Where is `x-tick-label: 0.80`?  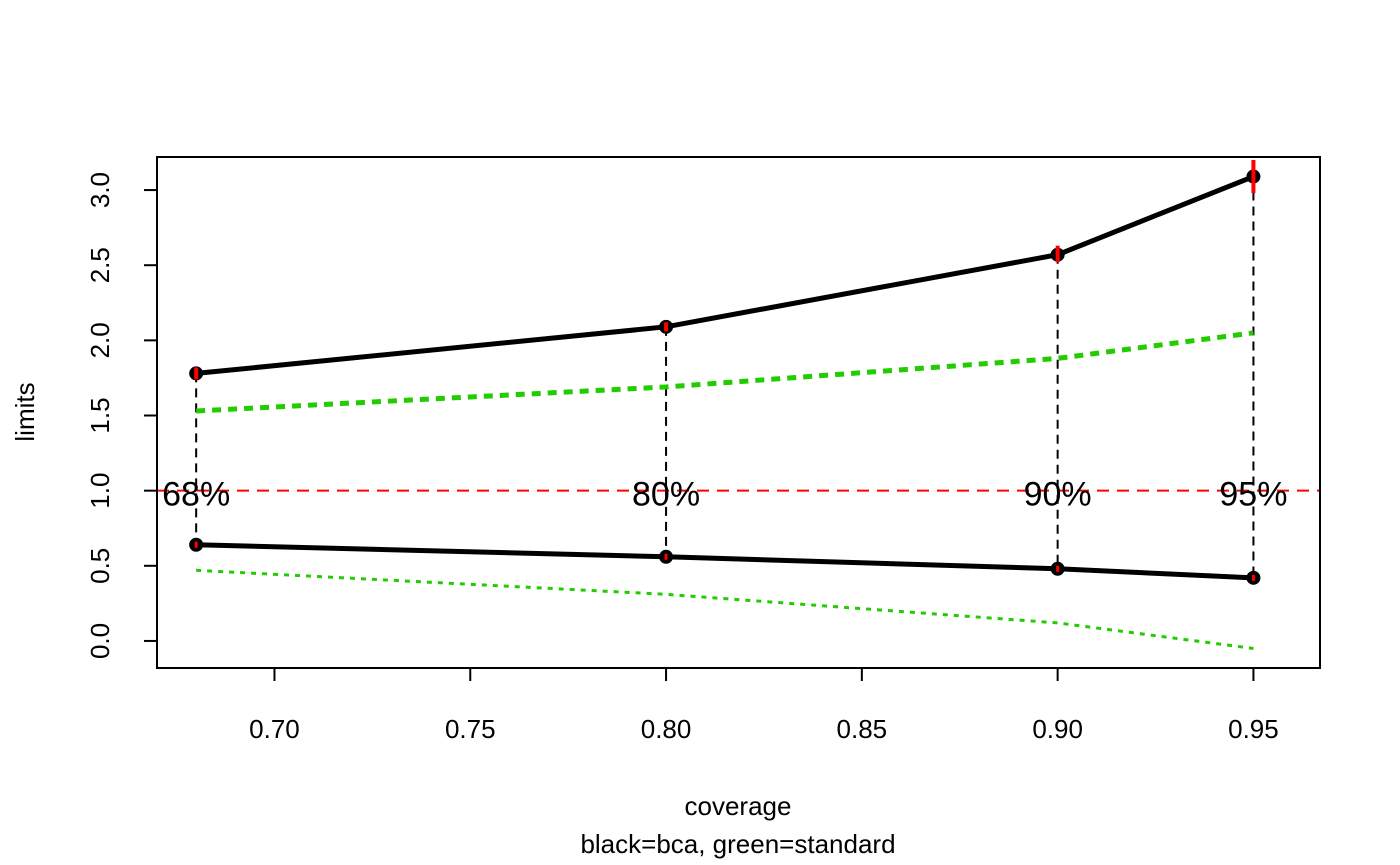 x-tick-label: 0.80 is located at coordinates (666, 729).